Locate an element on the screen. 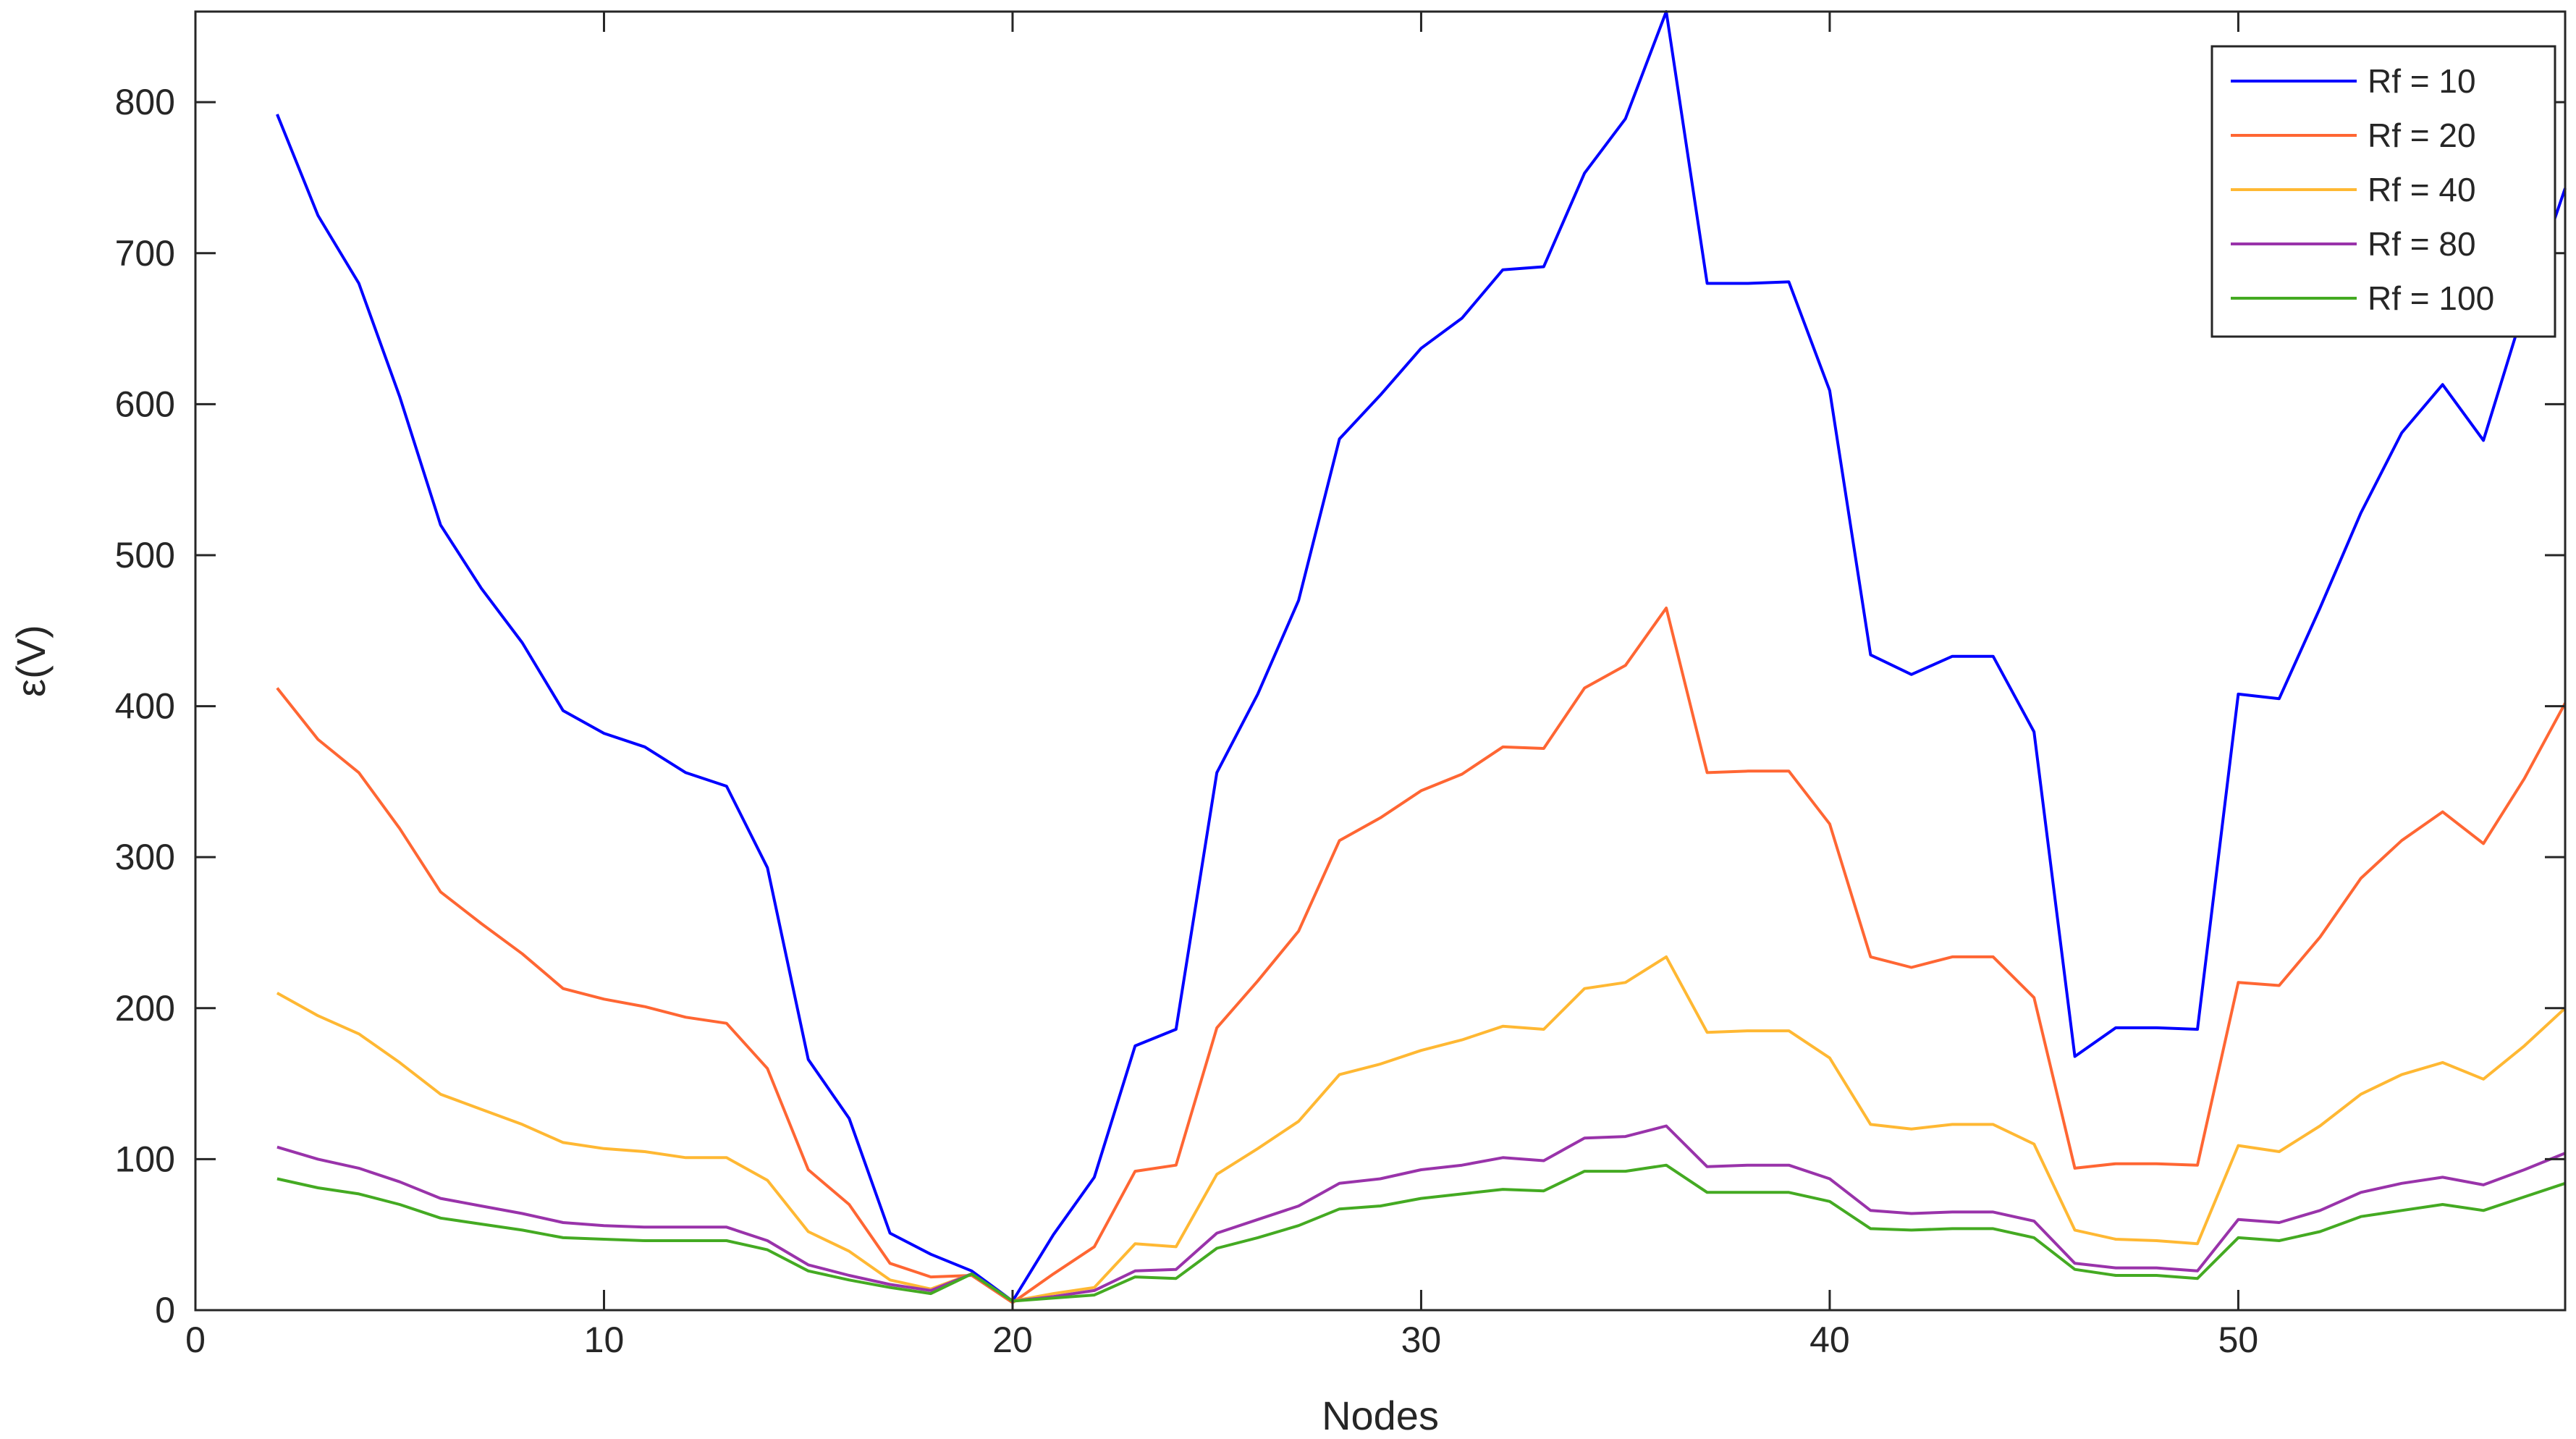 This screenshot has width=2576, height=1439. y-axis-title: ε(V) is located at coordinates (31, 661).